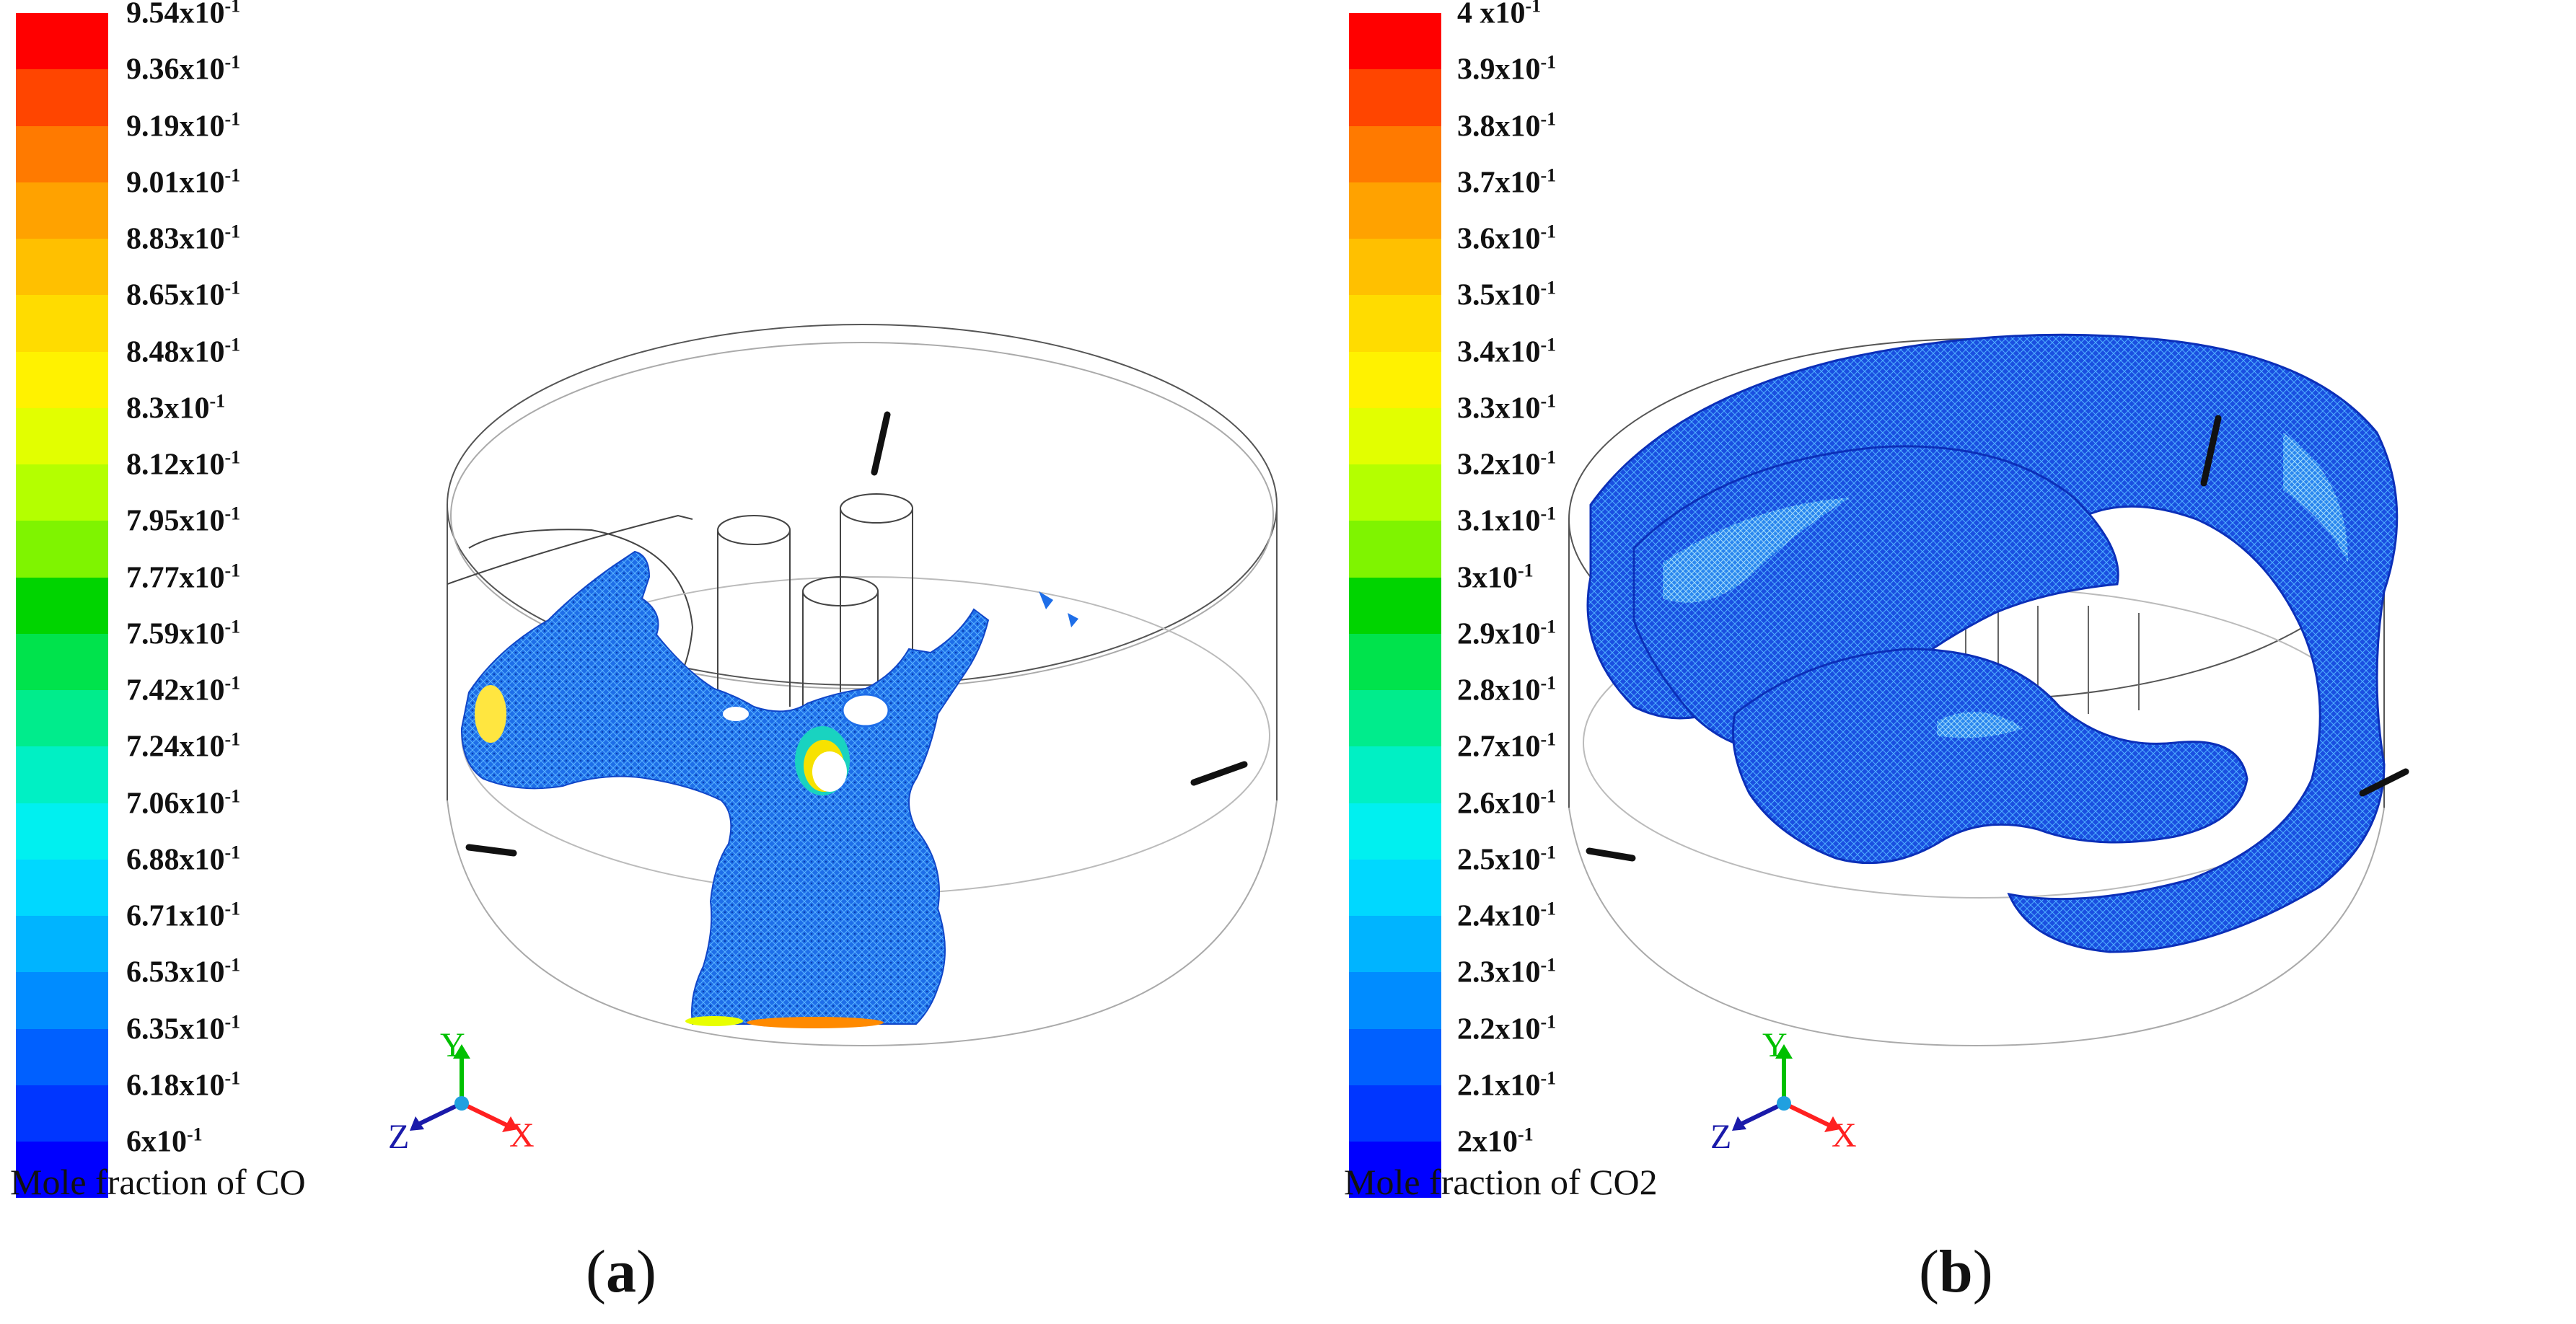 The height and width of the screenshot is (1324, 2576). What do you see at coordinates (183, 520) in the screenshot?
I see `colorbar-tick-label: 7.95x10⁻¹` at bounding box center [183, 520].